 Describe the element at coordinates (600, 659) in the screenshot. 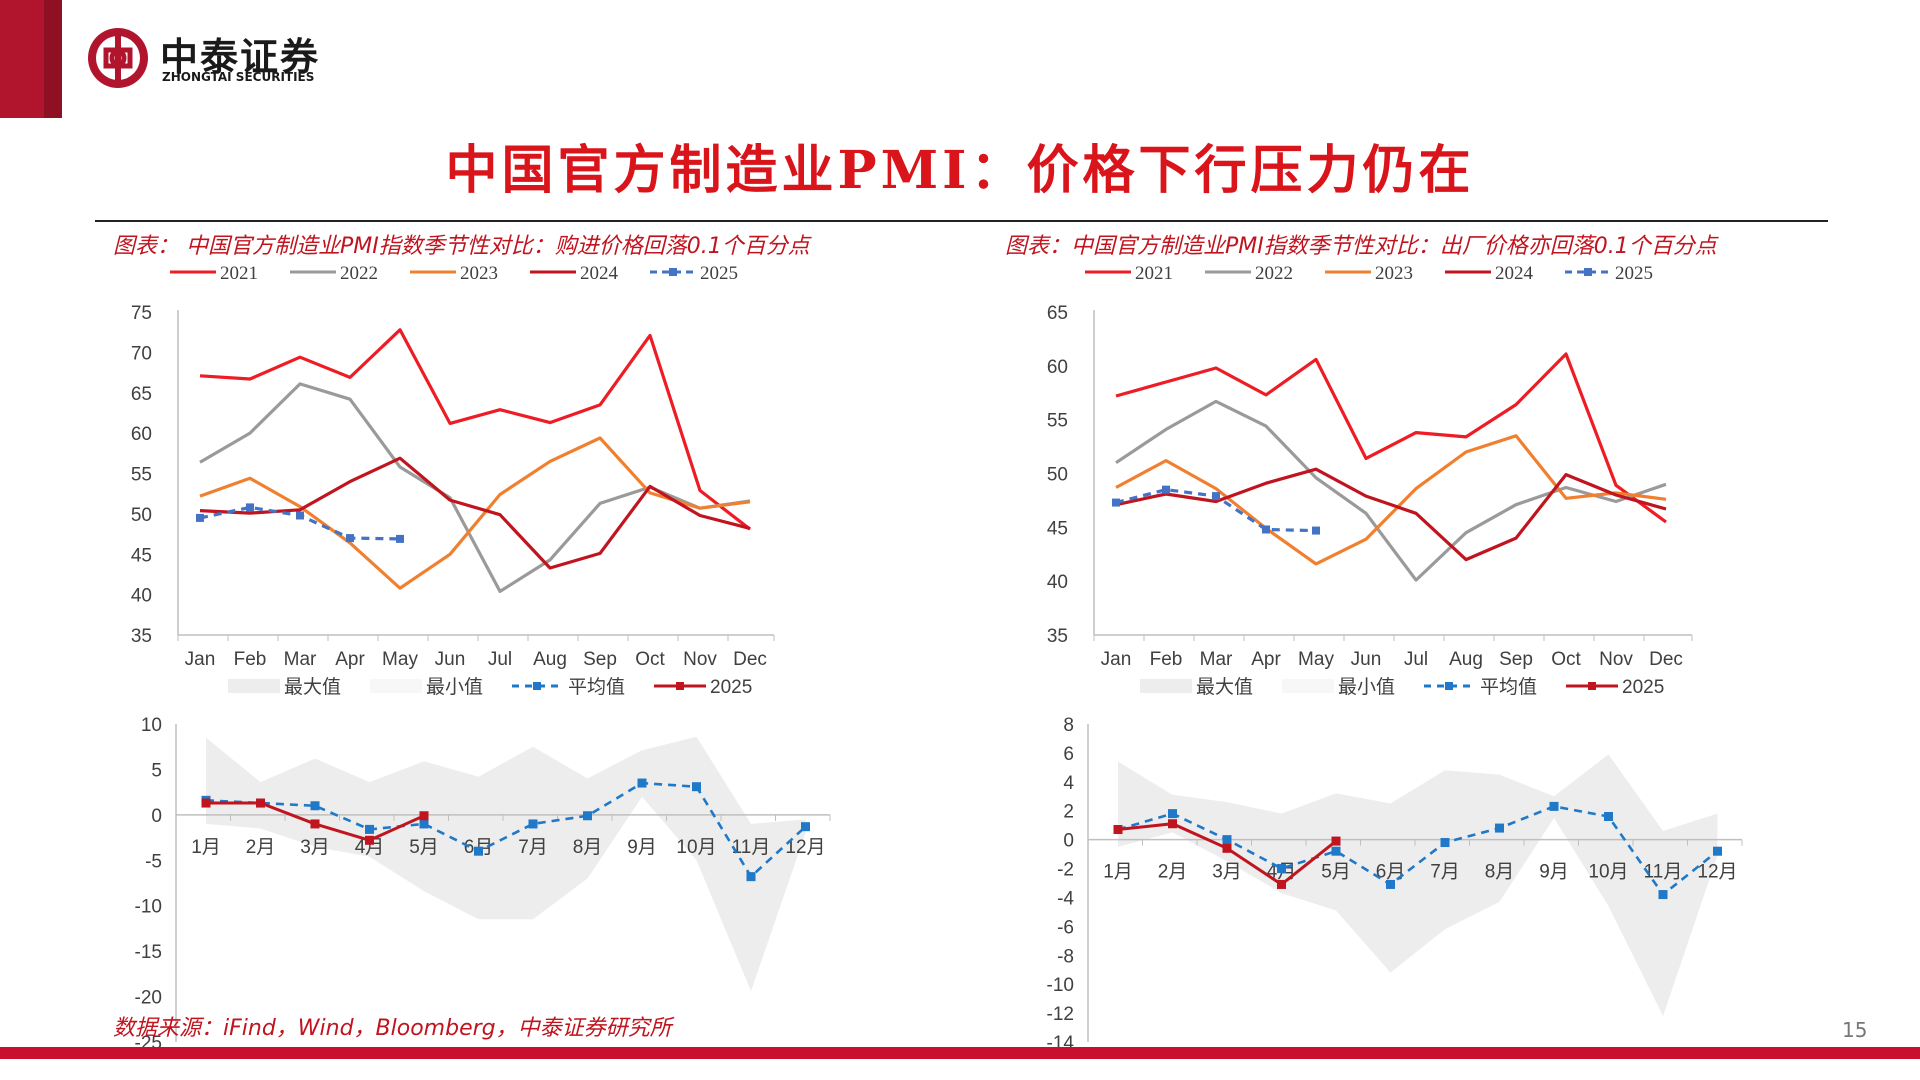

I see `x-tick-label: Sep` at that location.